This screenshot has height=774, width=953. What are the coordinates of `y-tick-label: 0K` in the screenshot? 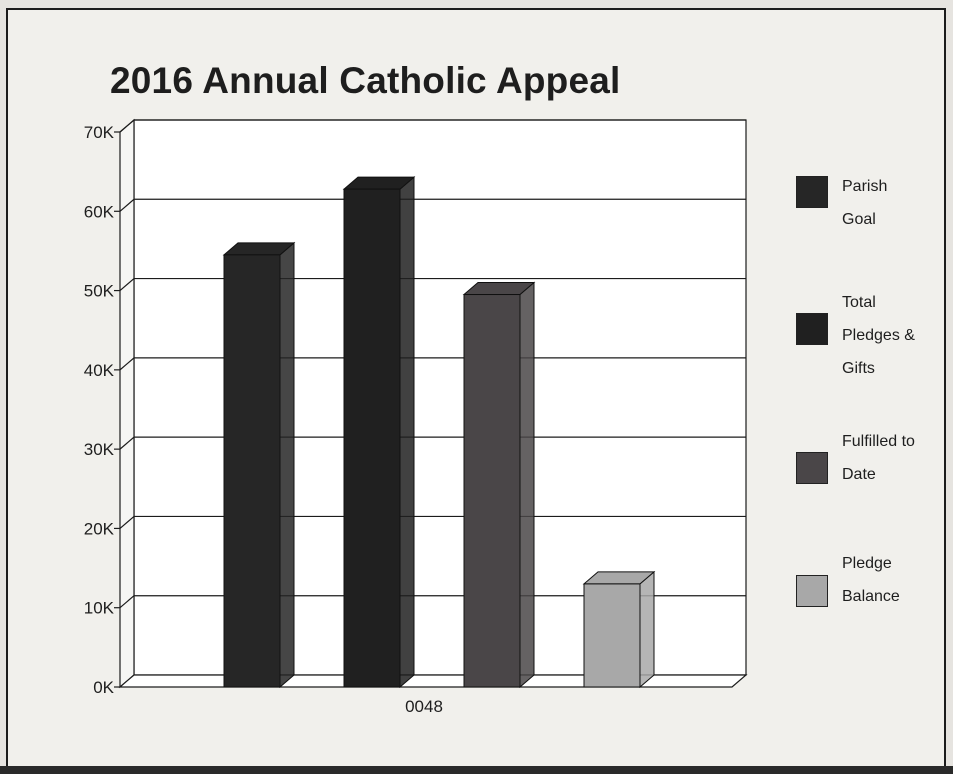 It's located at (103, 687).